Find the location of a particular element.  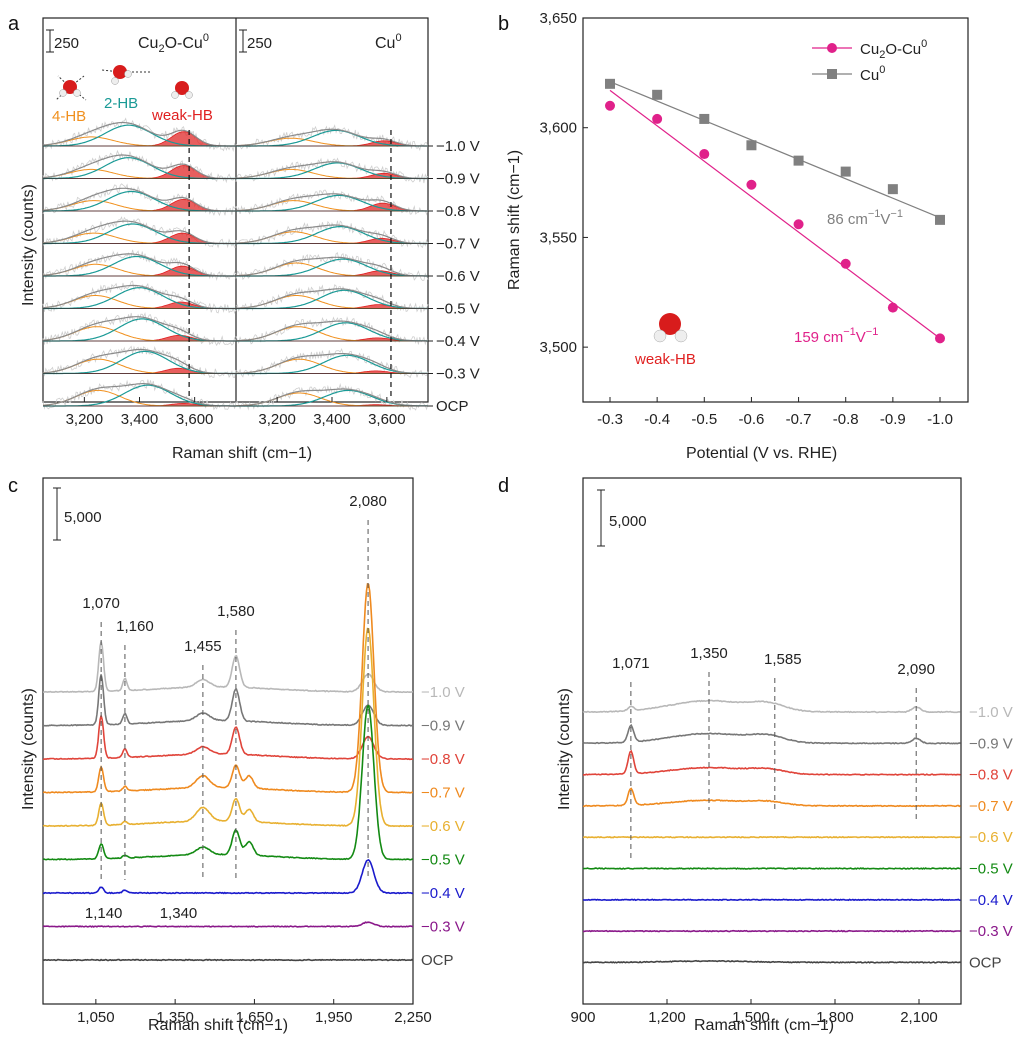

a-potential-label-7: −0.3 V is located at coordinates (458, 374).